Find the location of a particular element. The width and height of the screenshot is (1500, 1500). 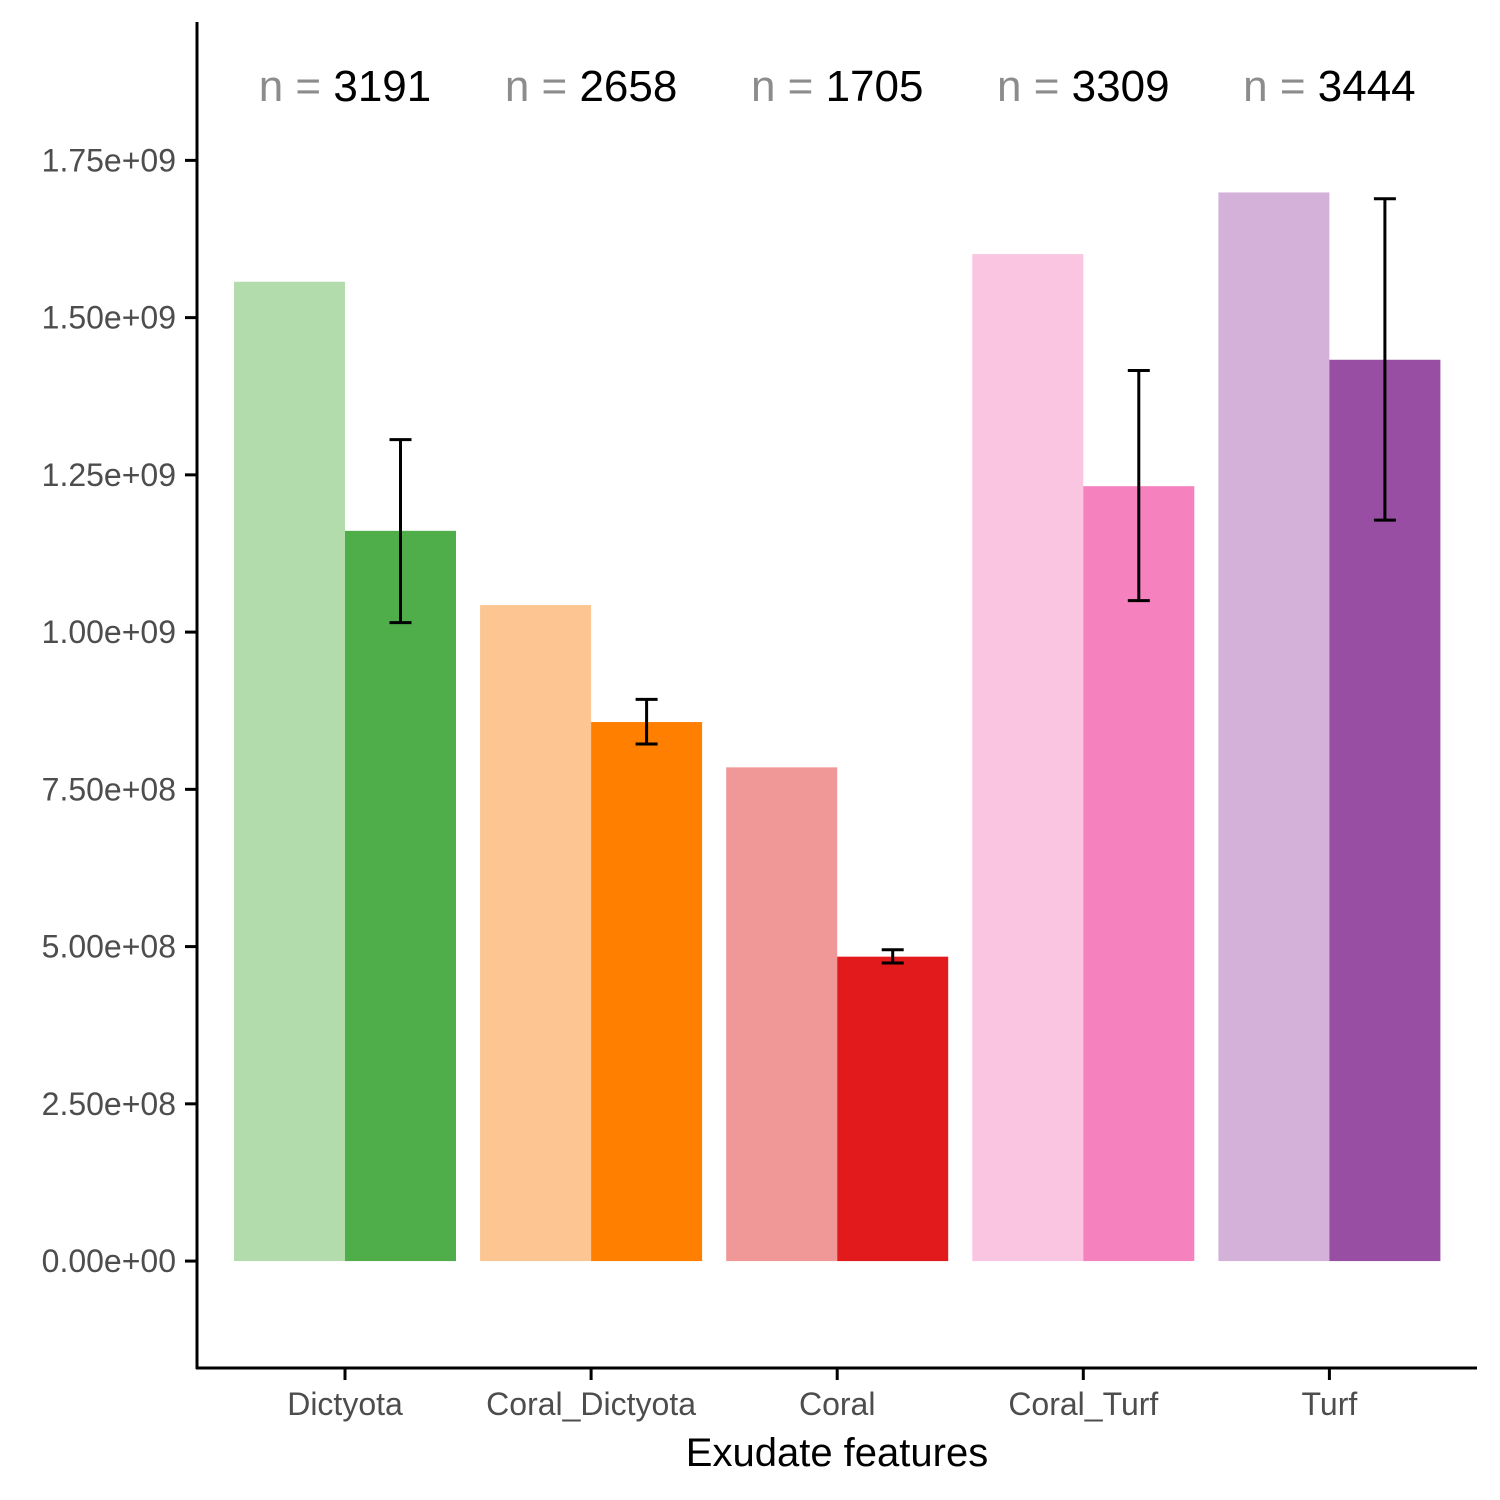

y-tick-label-0: 0.00e+00 is located at coordinates (109, 1261).